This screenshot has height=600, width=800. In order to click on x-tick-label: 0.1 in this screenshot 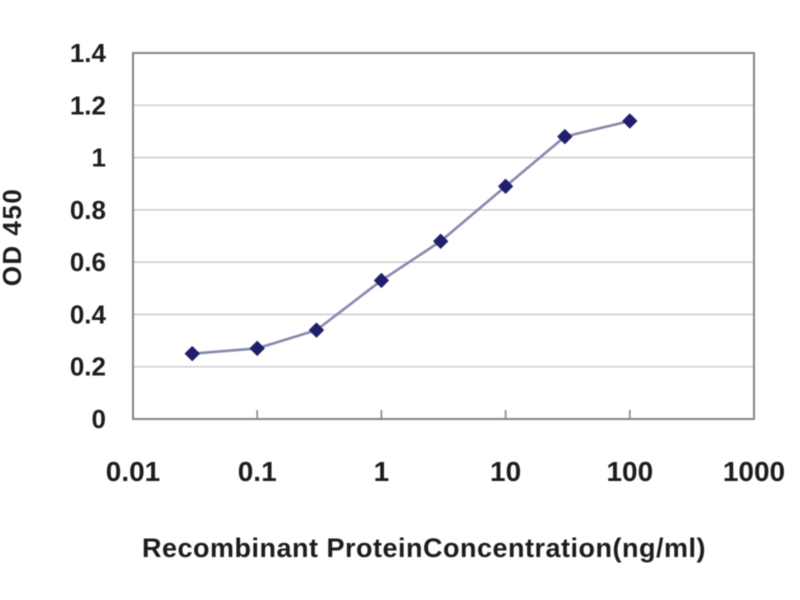, I will do `click(257, 471)`.